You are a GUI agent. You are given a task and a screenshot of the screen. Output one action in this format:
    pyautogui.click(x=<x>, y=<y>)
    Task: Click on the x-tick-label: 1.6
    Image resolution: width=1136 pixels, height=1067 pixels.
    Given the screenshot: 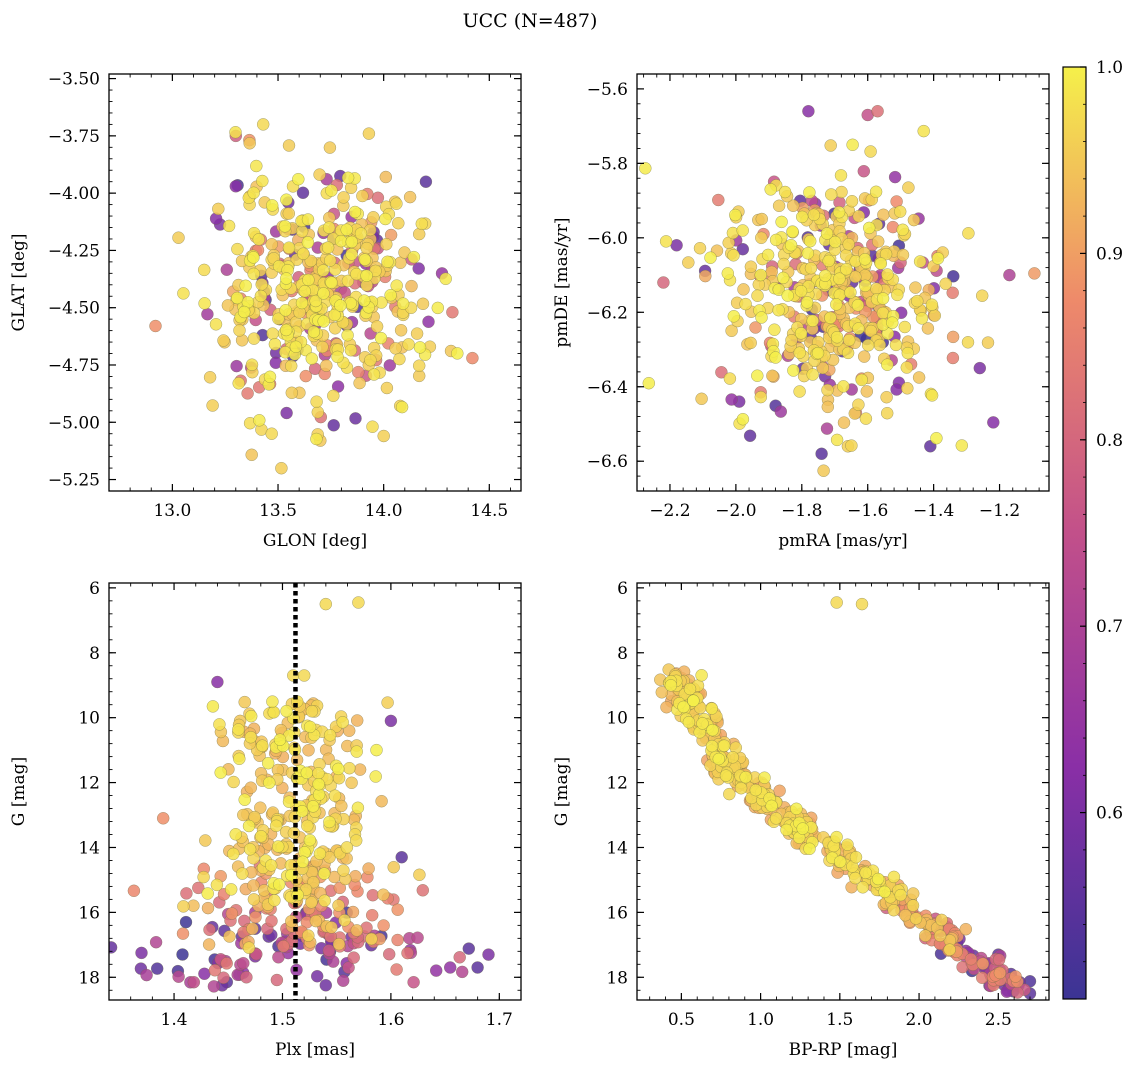 What is the action you would take?
    pyautogui.click(x=390, y=1020)
    